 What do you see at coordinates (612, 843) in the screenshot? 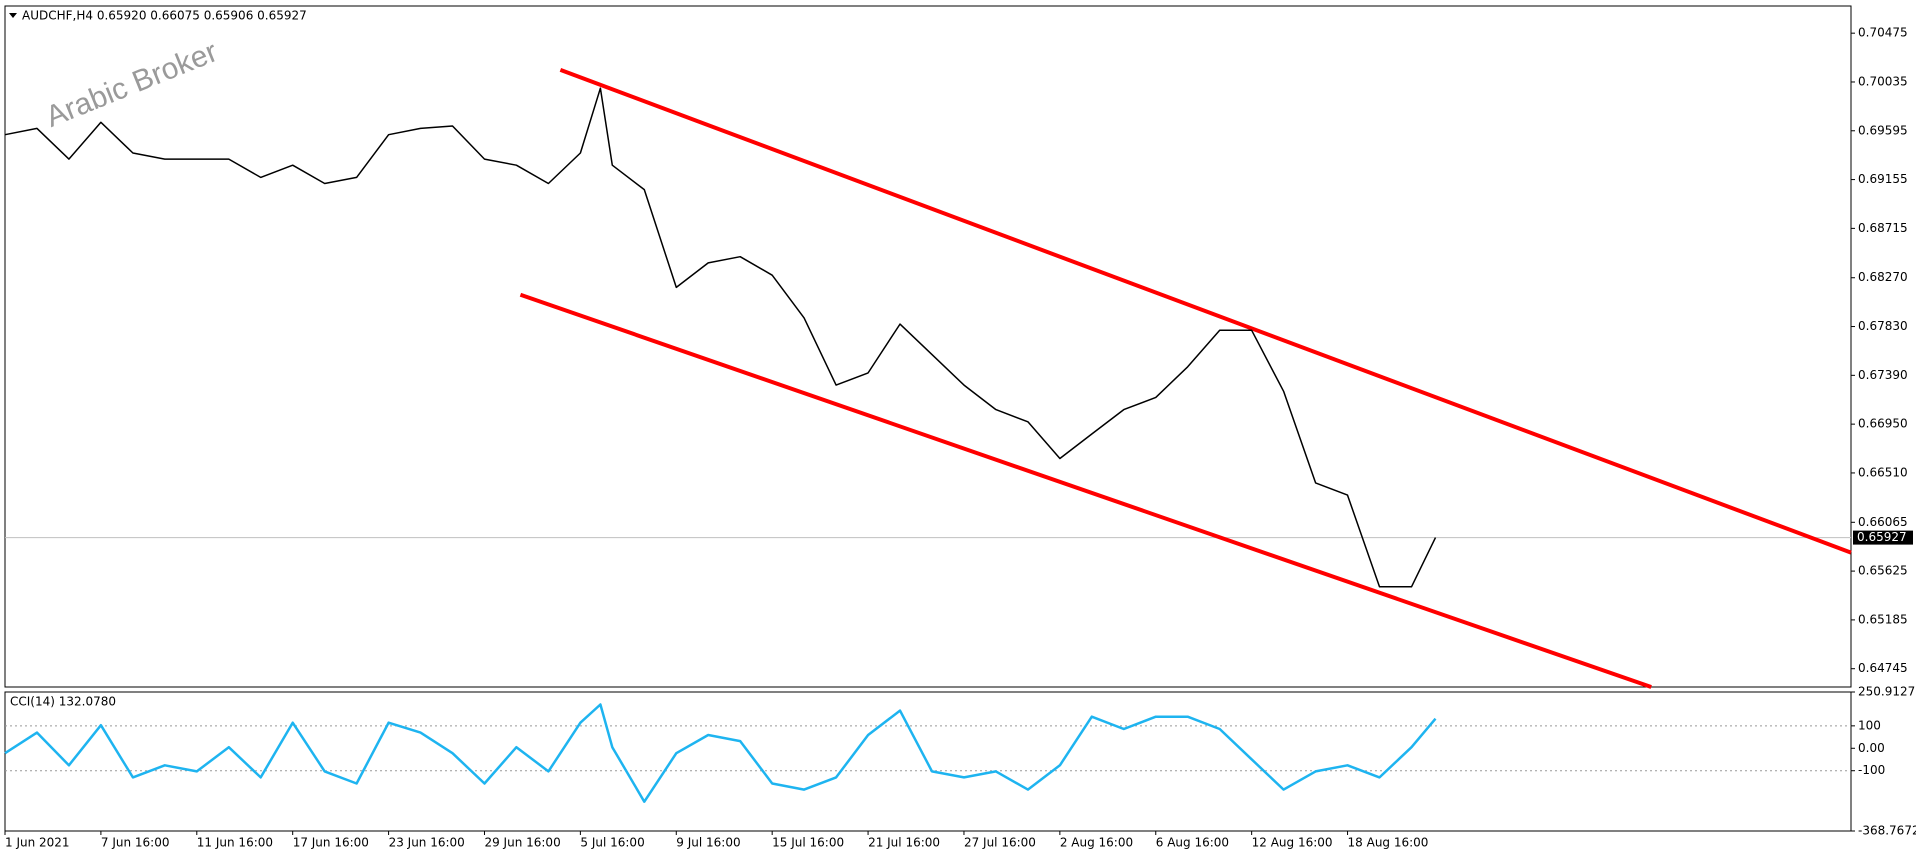
I see `x-tick-label: 5 Jul 16:00` at bounding box center [612, 843].